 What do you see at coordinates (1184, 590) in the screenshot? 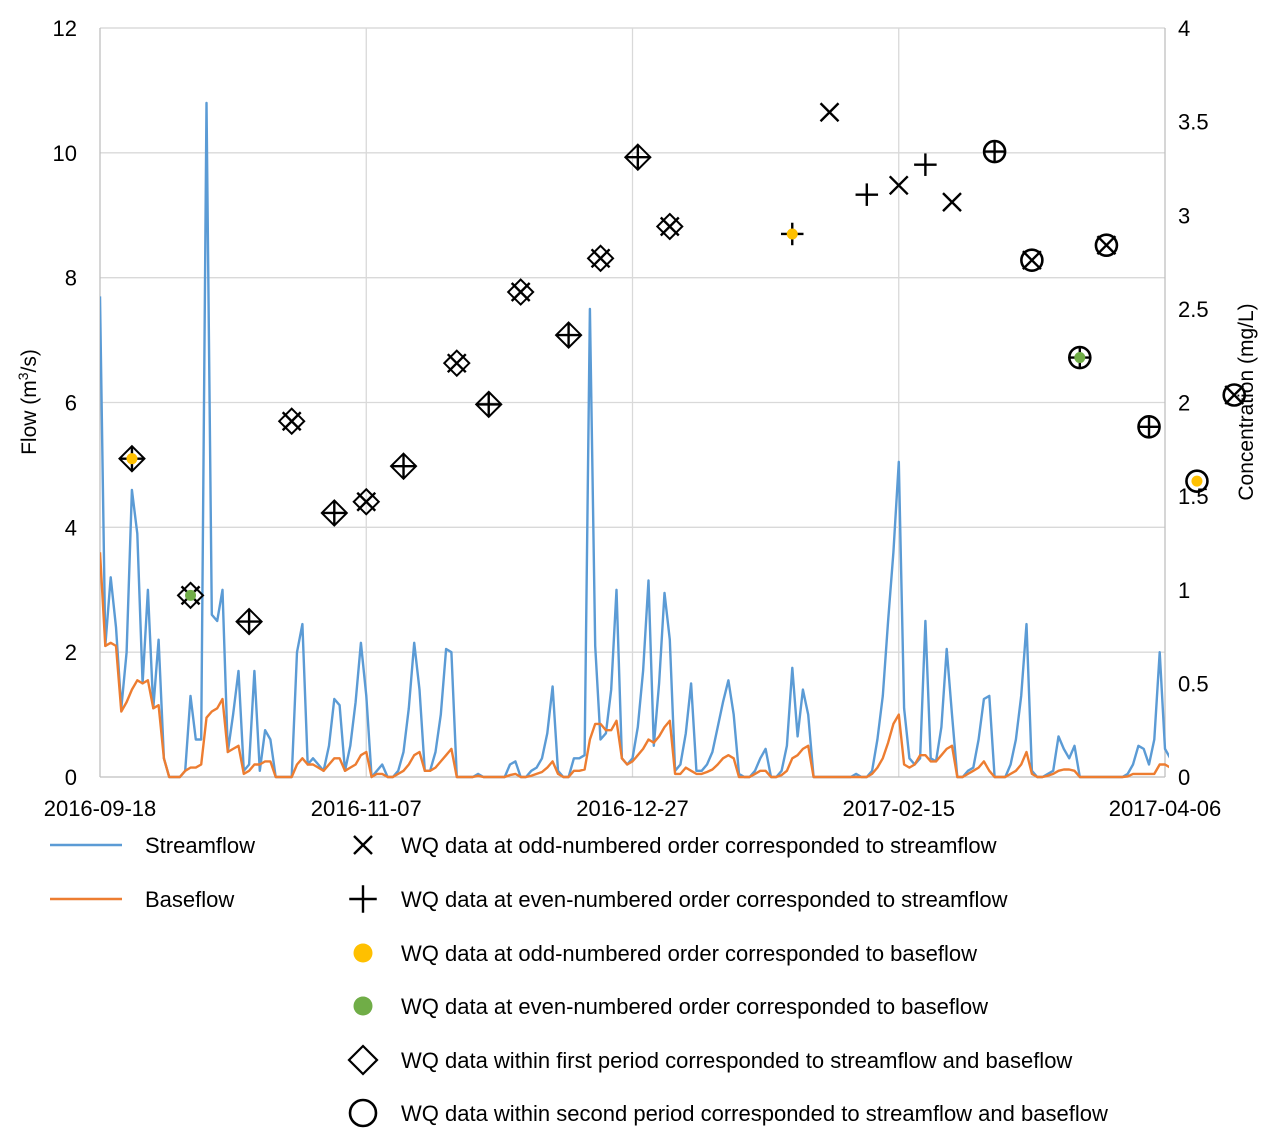
I see `y-right-tick-label: 1` at bounding box center [1184, 590].